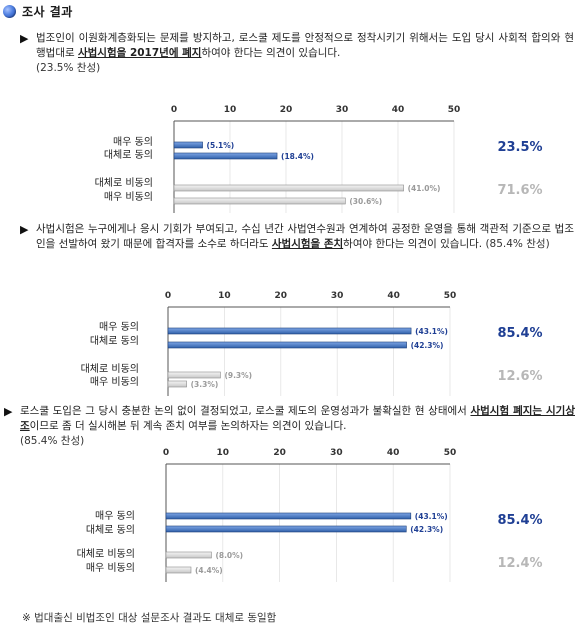  Describe the element at coordinates (424, 188) in the screenshot. I see `bar-value-label: (41.0%)` at that location.